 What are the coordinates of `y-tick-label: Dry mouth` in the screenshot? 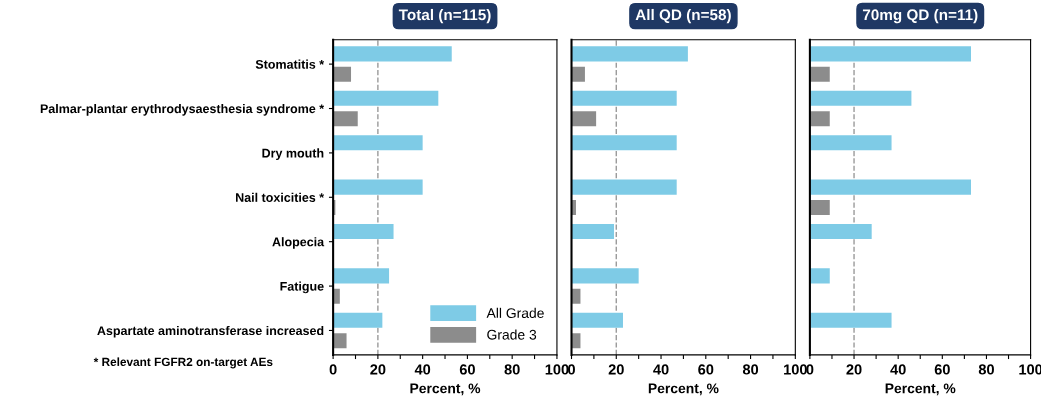 It's located at (293, 154).